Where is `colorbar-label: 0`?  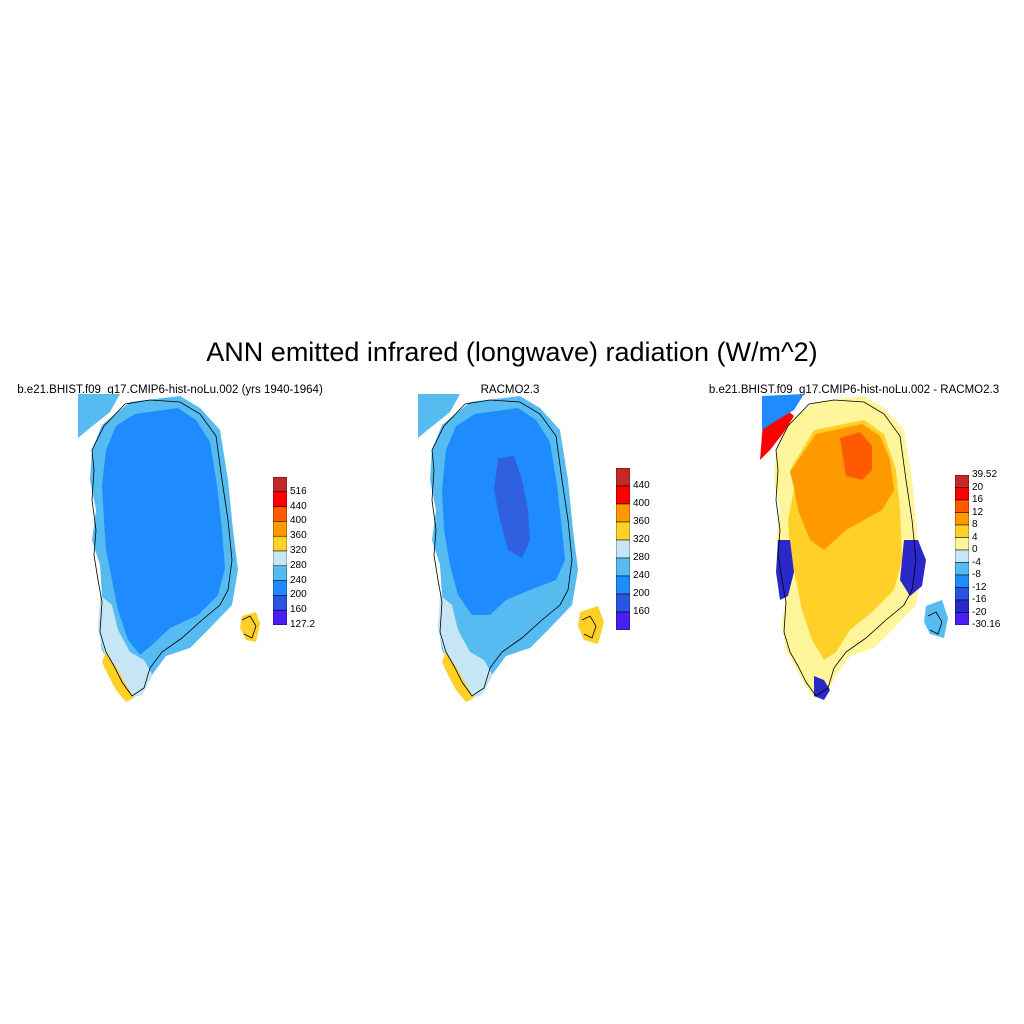
colorbar-label: 0 is located at coordinates (975, 549).